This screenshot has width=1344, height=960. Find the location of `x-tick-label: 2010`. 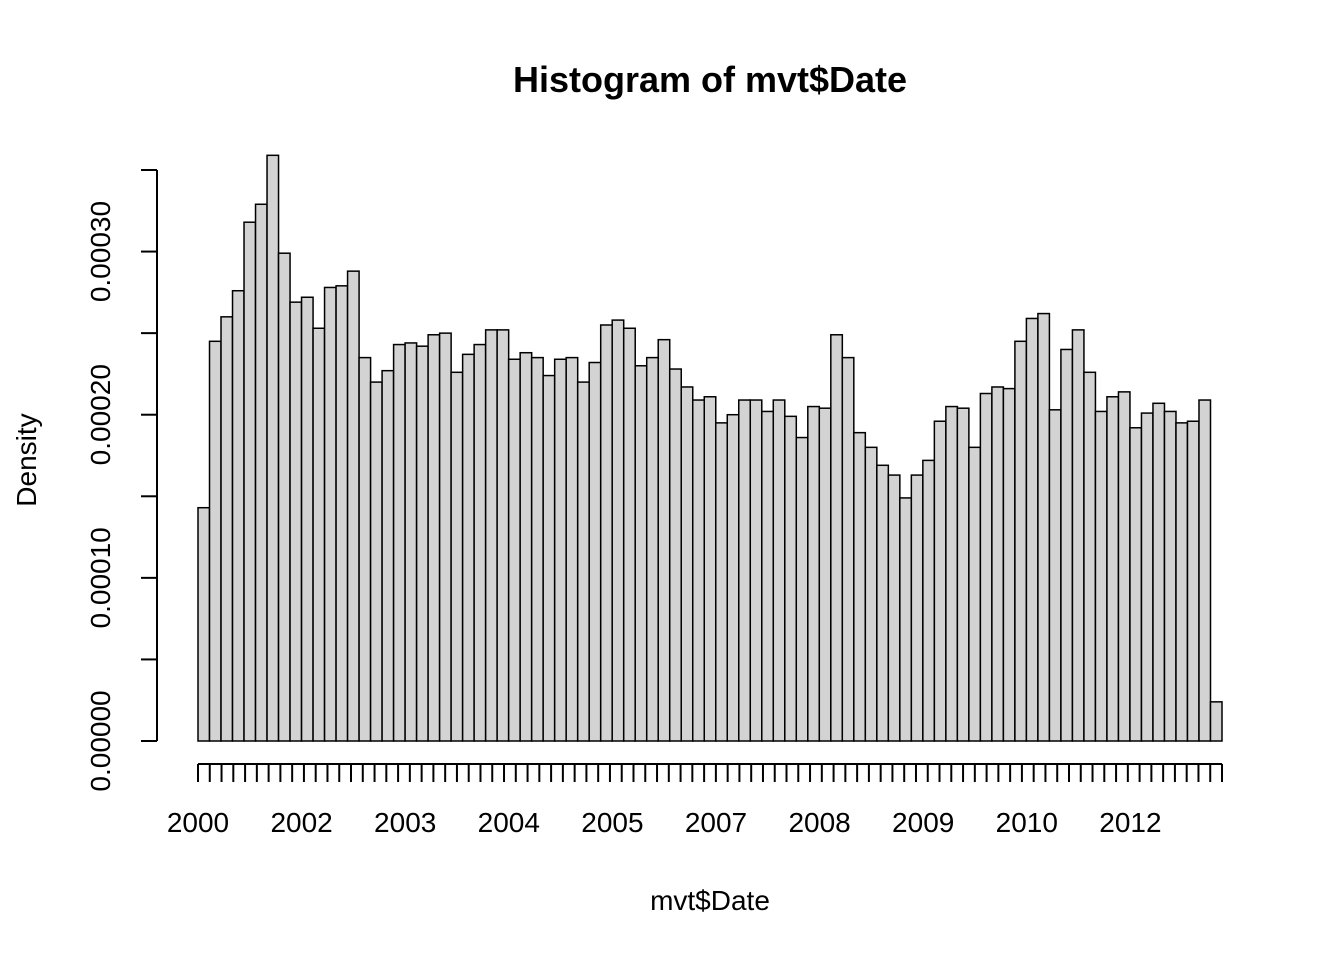

x-tick-label: 2010 is located at coordinates (1027, 822).